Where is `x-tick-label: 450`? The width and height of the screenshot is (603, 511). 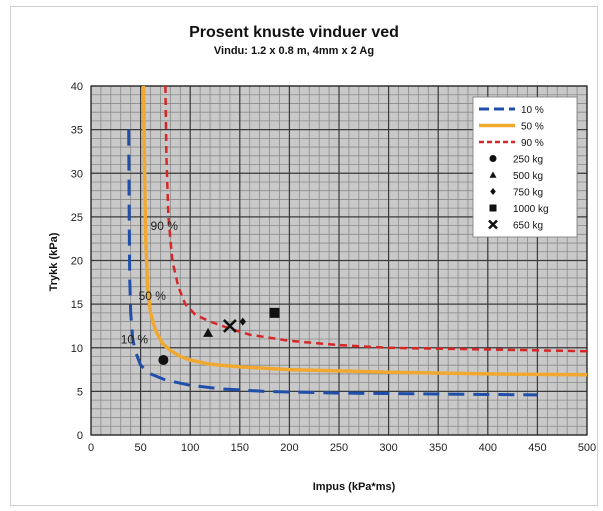
x-tick-label: 450 is located at coordinates (537, 448).